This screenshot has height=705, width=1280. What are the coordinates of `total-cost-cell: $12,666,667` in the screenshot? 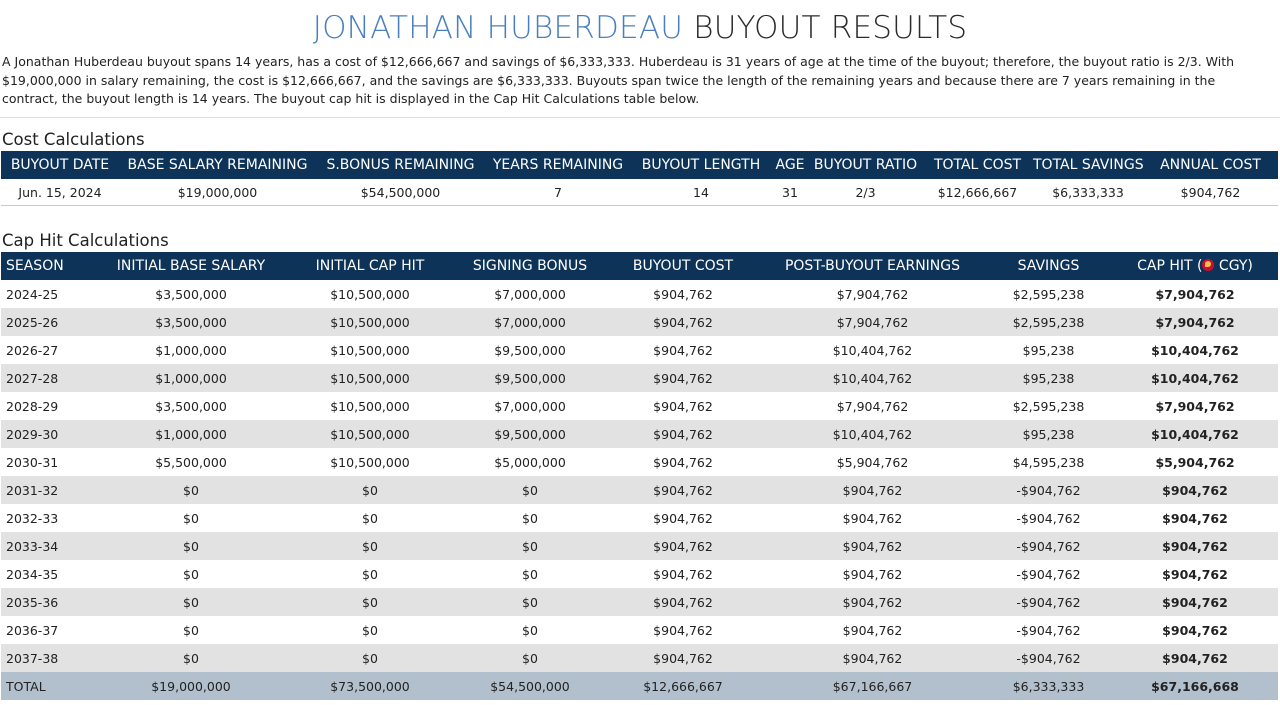 It's located at (977, 192).